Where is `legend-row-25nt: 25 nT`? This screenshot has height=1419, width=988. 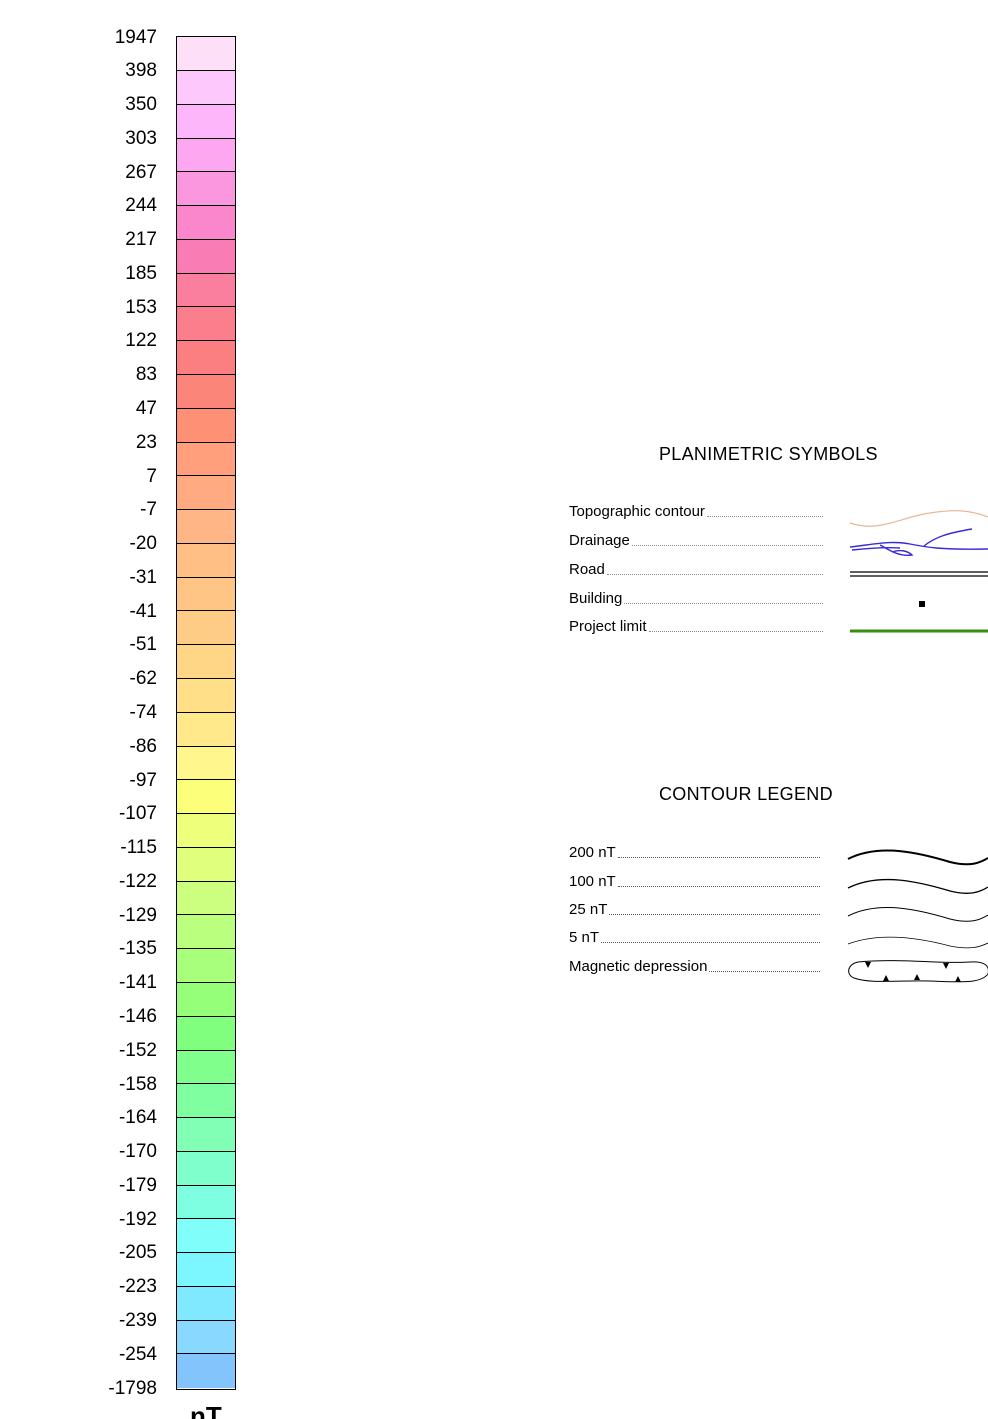
legend-row-25nt: 25 nT is located at coordinates (694, 910).